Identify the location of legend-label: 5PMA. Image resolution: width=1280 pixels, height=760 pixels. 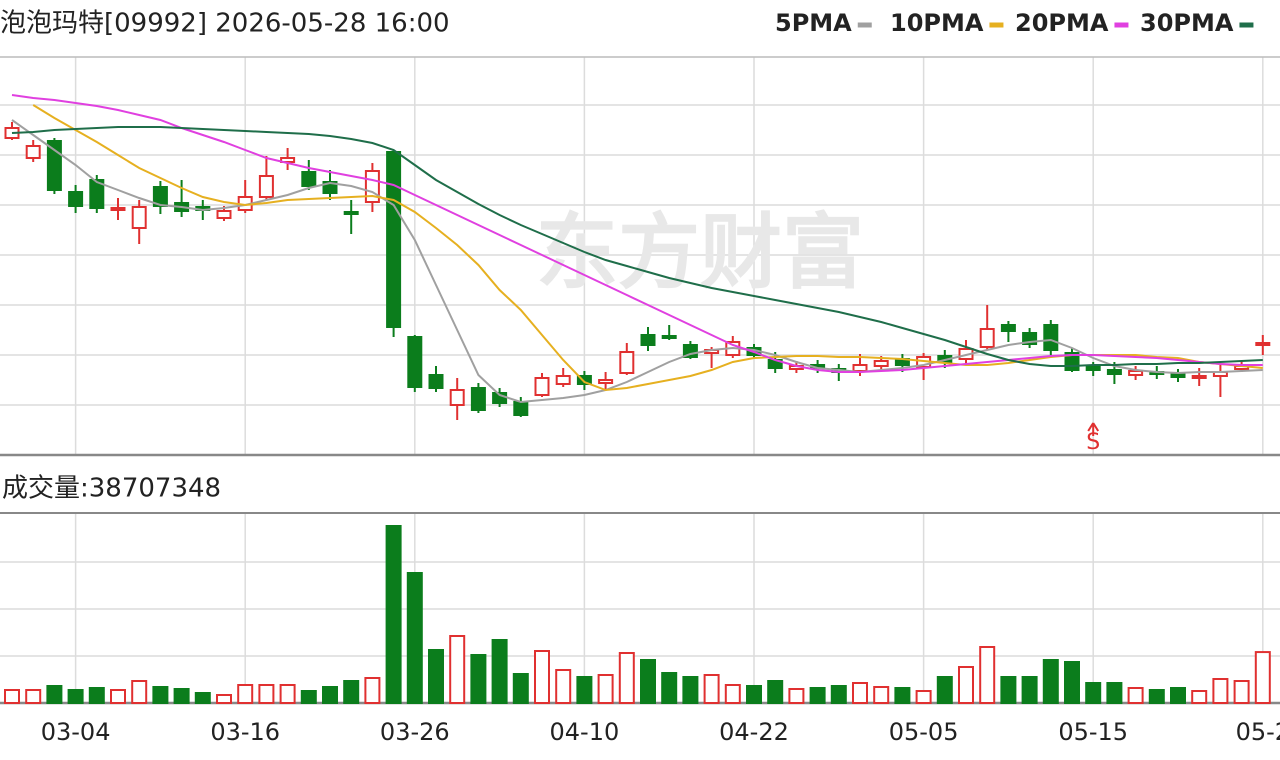
(813, 23).